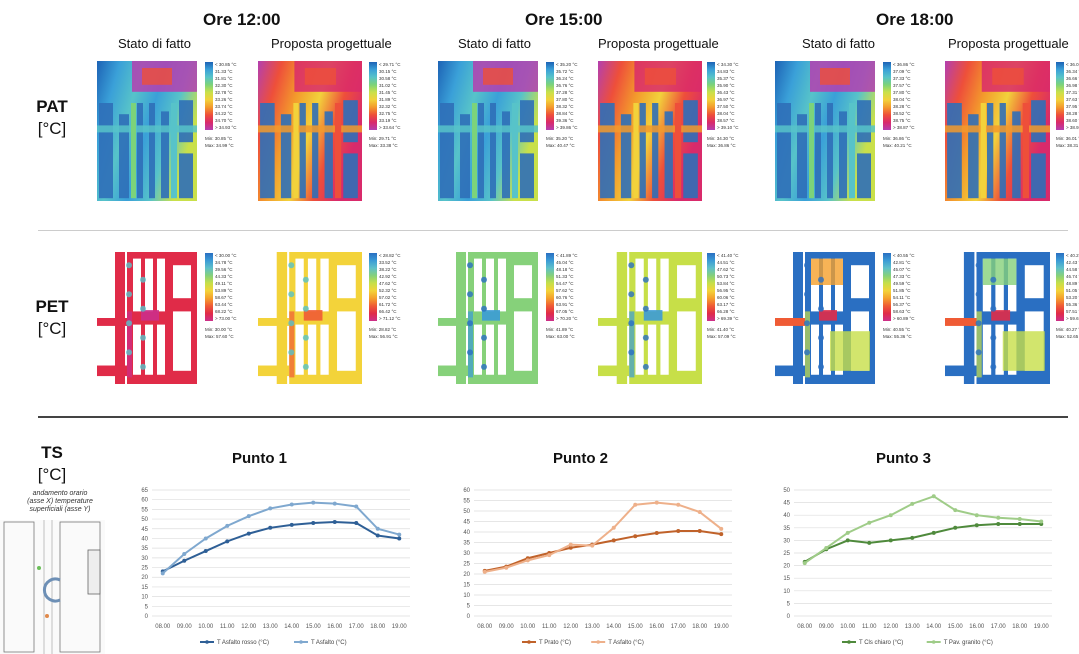 The width and height of the screenshot is (1079, 654). Describe the element at coordinates (902, 113) in the screenshot. I see `legend-label: 38.52 °C` at that location.